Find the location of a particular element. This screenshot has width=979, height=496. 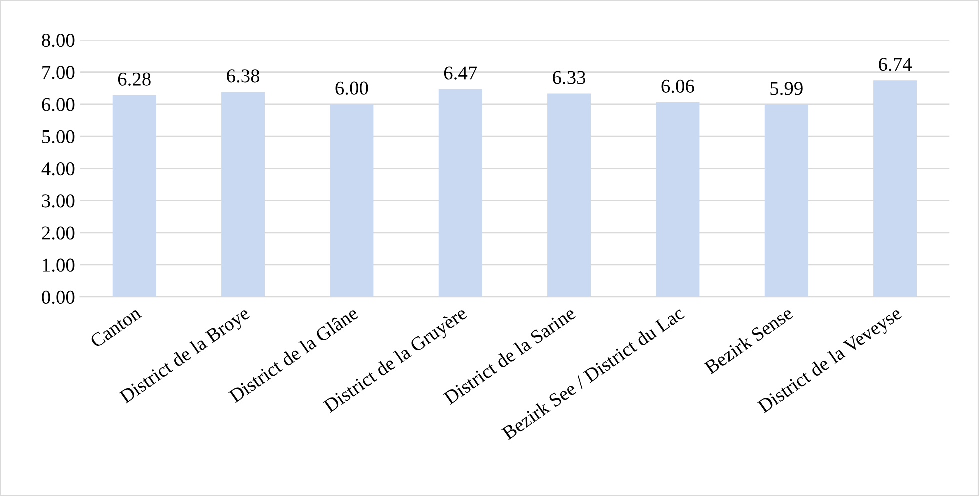

y-tick-label: 4.00 is located at coordinates (58, 169).